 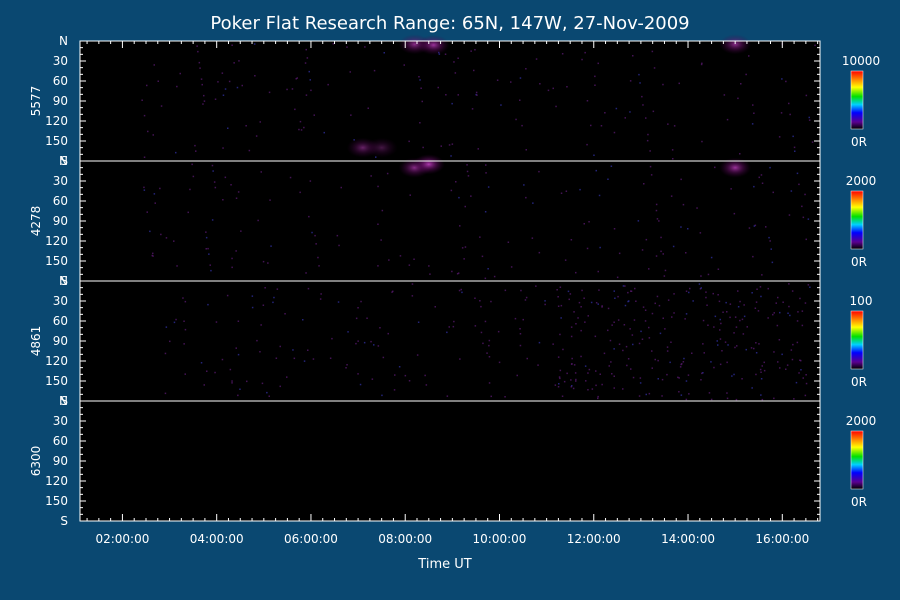 What do you see at coordinates (861, 61) in the screenshot?
I see `colorbar-max-label: 10000` at bounding box center [861, 61].